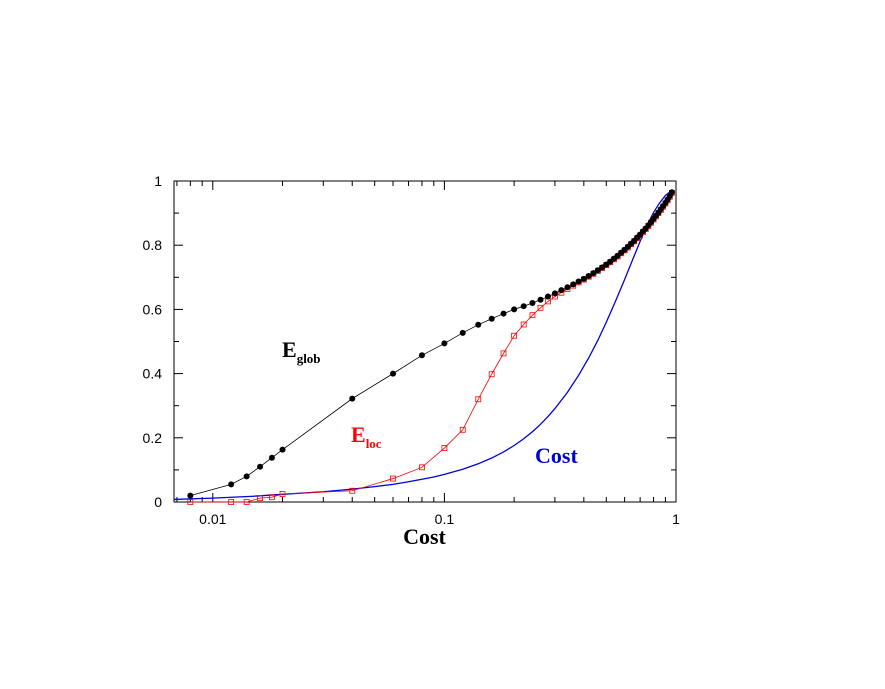  Describe the element at coordinates (153, 438) in the screenshot. I see `y-tick-label: 0.2` at that location.